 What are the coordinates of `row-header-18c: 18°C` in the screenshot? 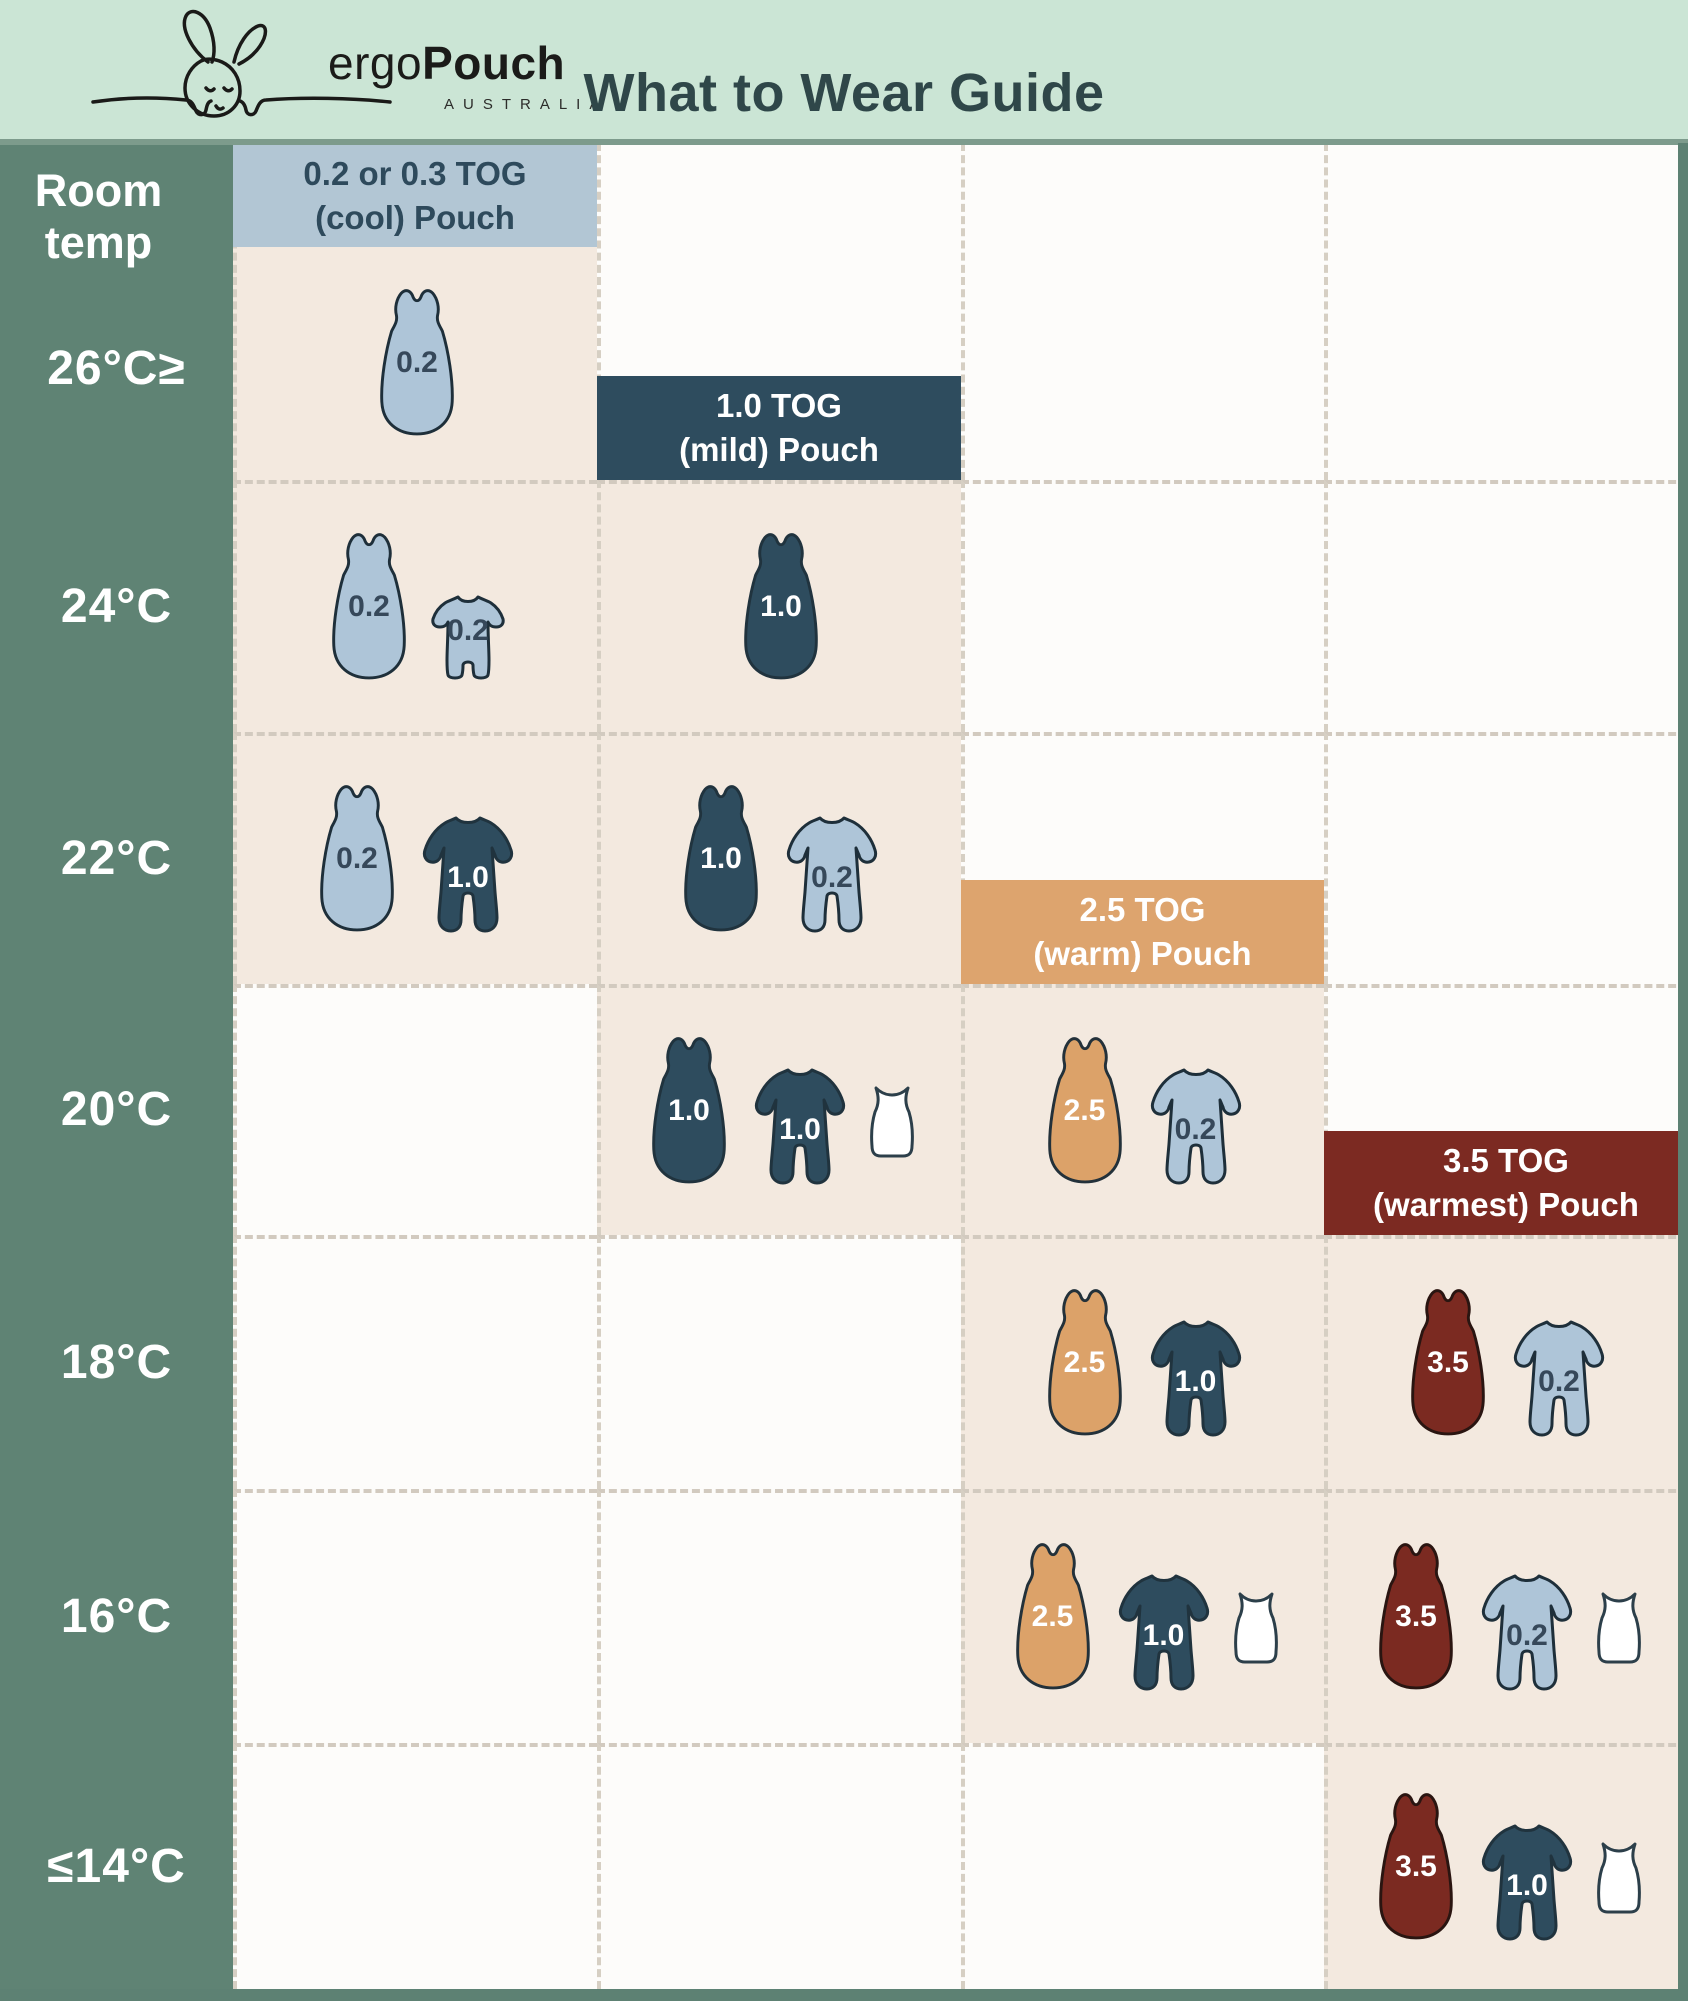 It's located at (116, 1362).